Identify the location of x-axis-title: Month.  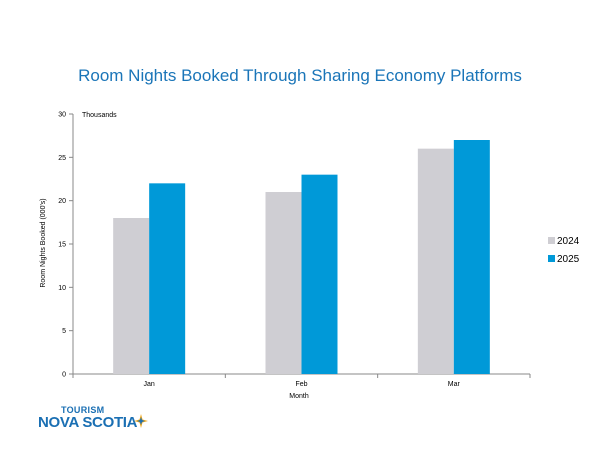
(299, 396).